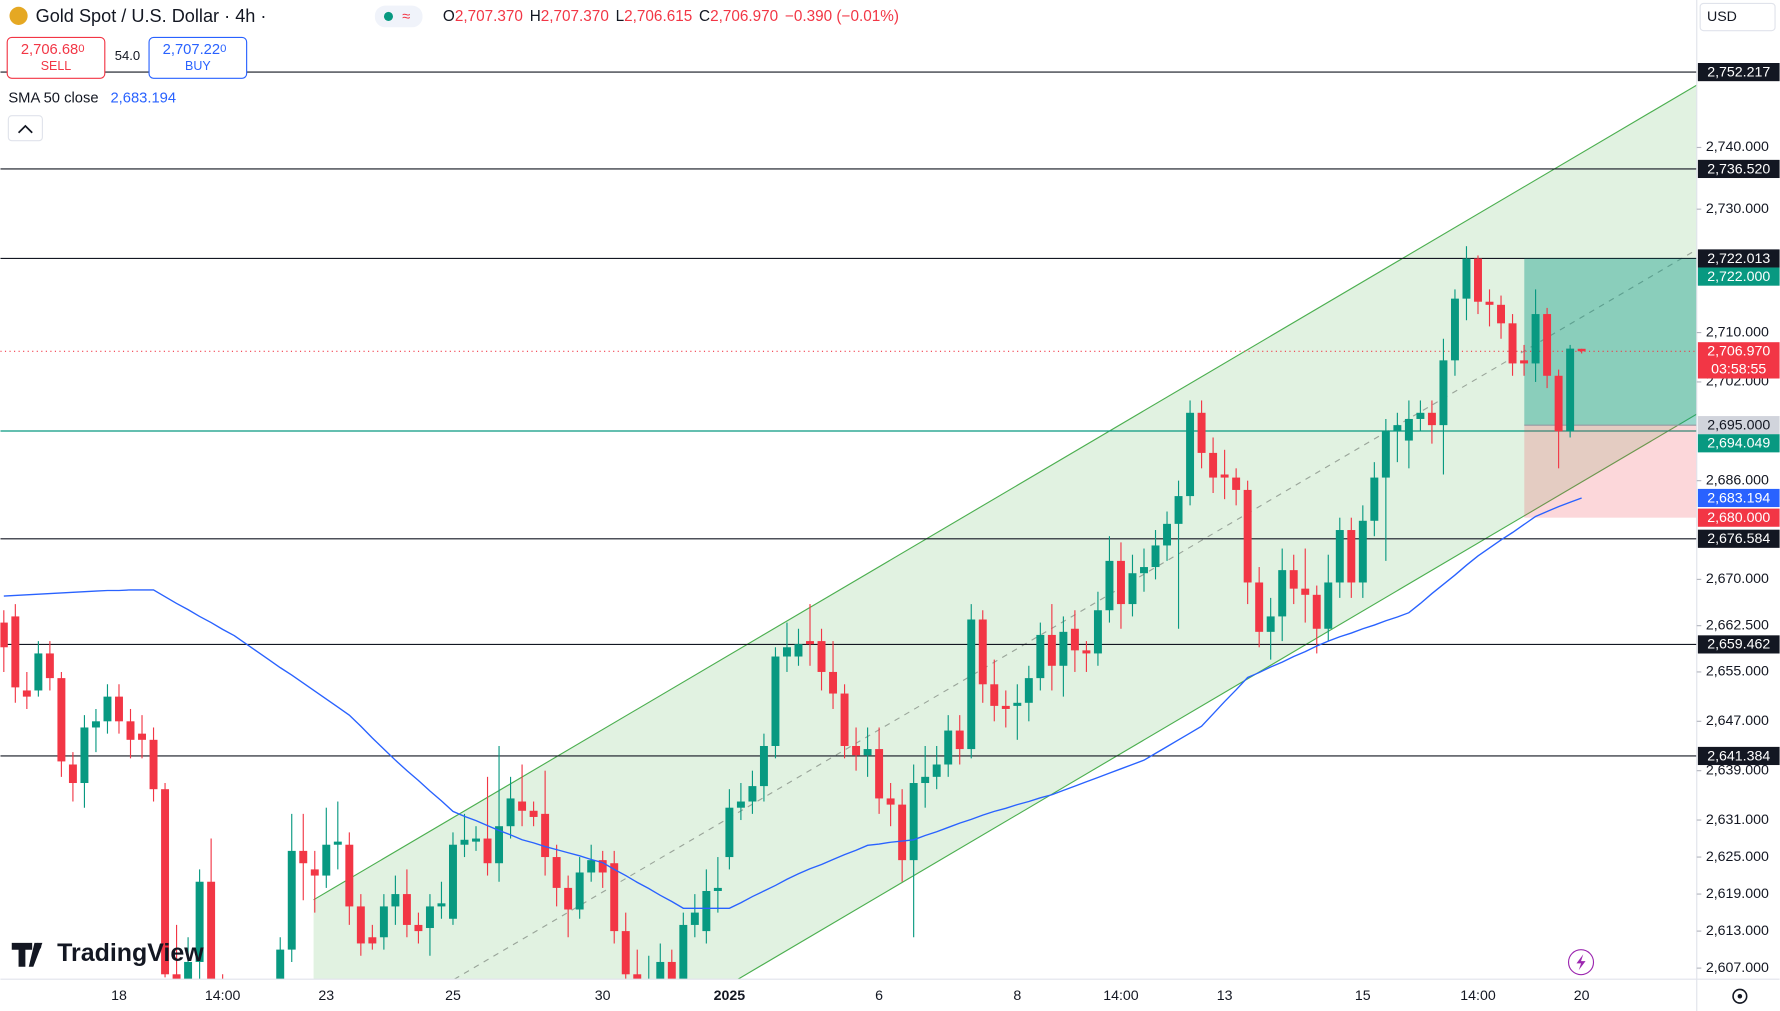 This screenshot has height=1011, width=1780. I want to click on ohlc-value: 2,707.370, so click(575, 16).